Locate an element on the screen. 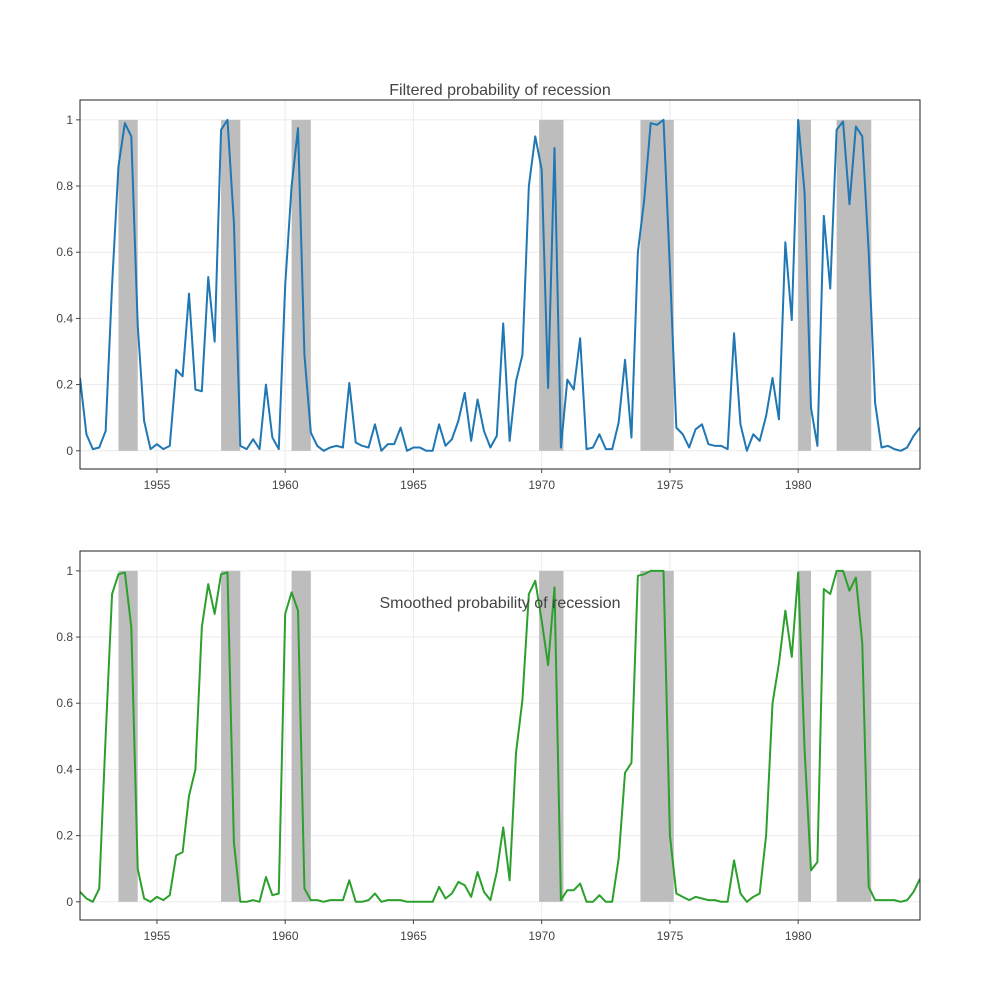 The height and width of the screenshot is (1000, 1000). chart-title: Smoothed probability of recession is located at coordinates (499, 603).